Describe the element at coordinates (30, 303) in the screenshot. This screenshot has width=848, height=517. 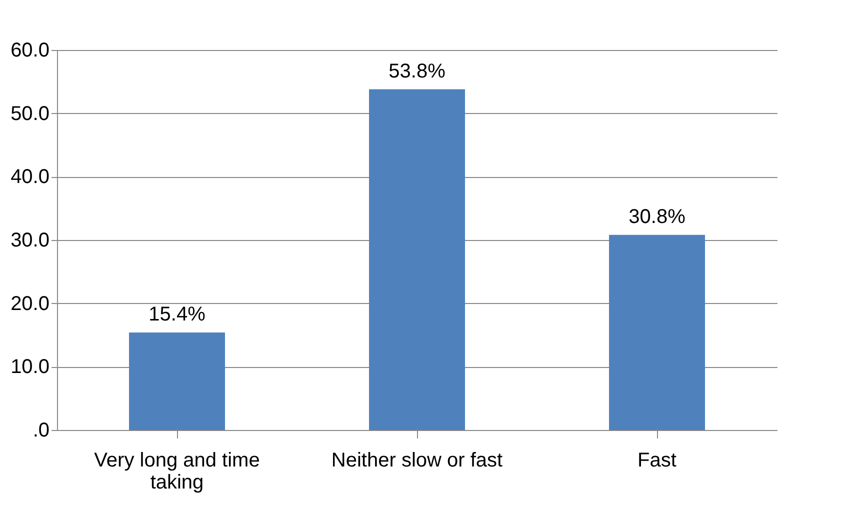
I see `y-tick-label: 20.0` at that location.